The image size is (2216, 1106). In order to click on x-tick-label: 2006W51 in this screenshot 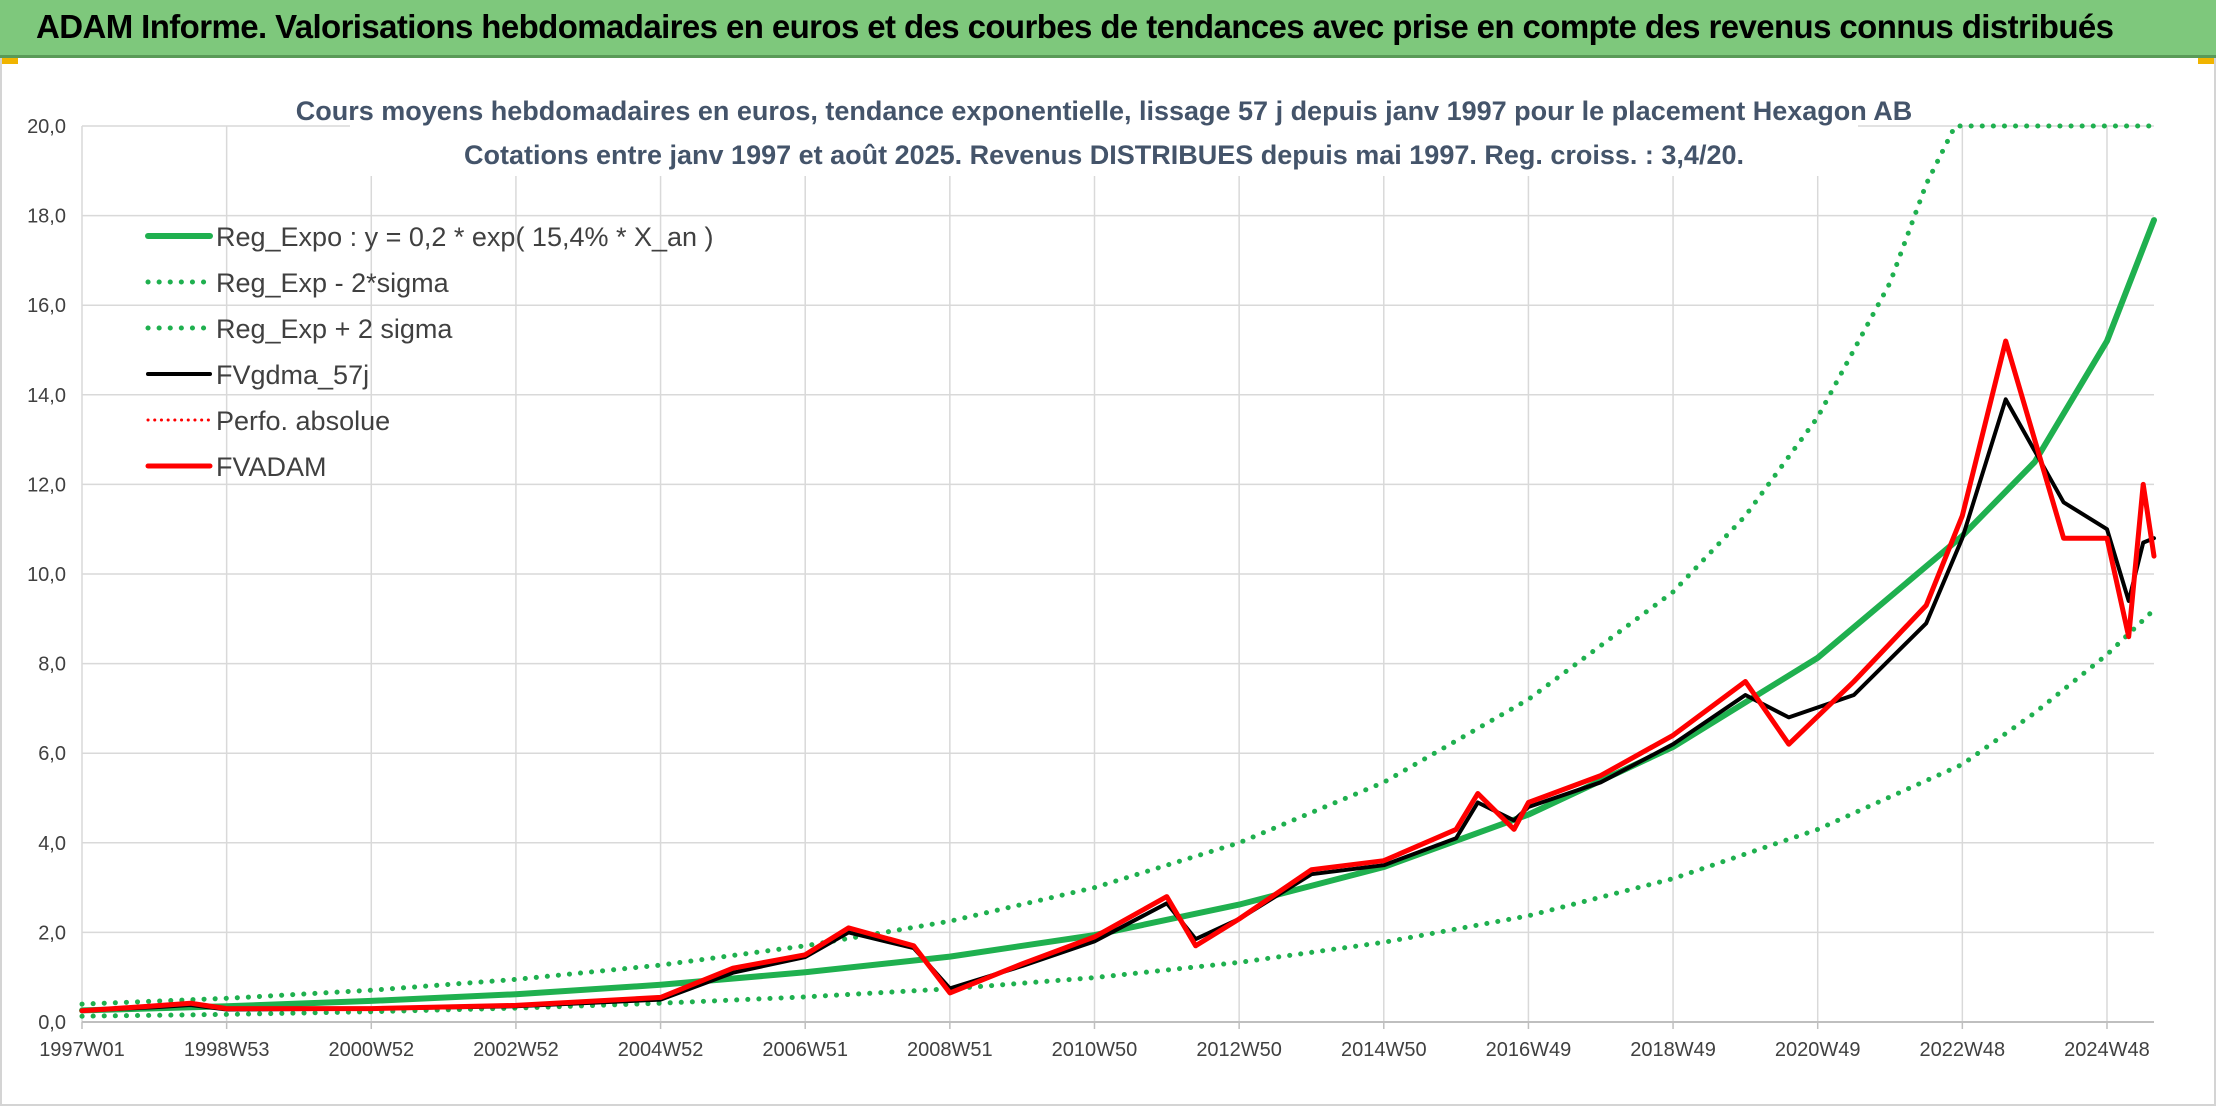, I will do `click(805, 1050)`.